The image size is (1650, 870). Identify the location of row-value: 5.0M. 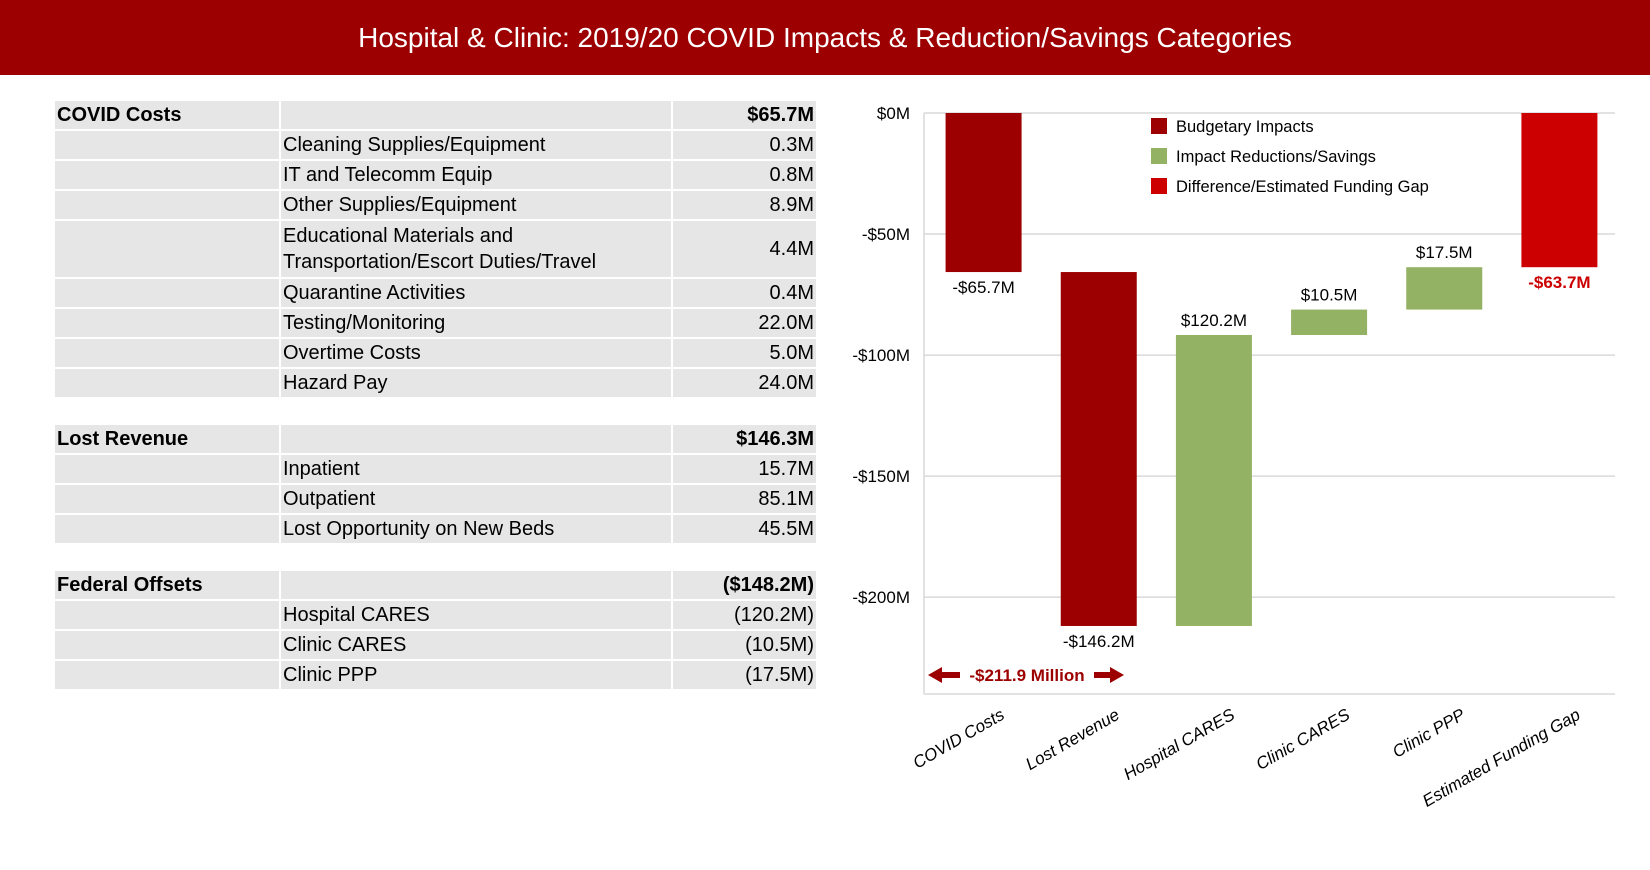
(744, 353).